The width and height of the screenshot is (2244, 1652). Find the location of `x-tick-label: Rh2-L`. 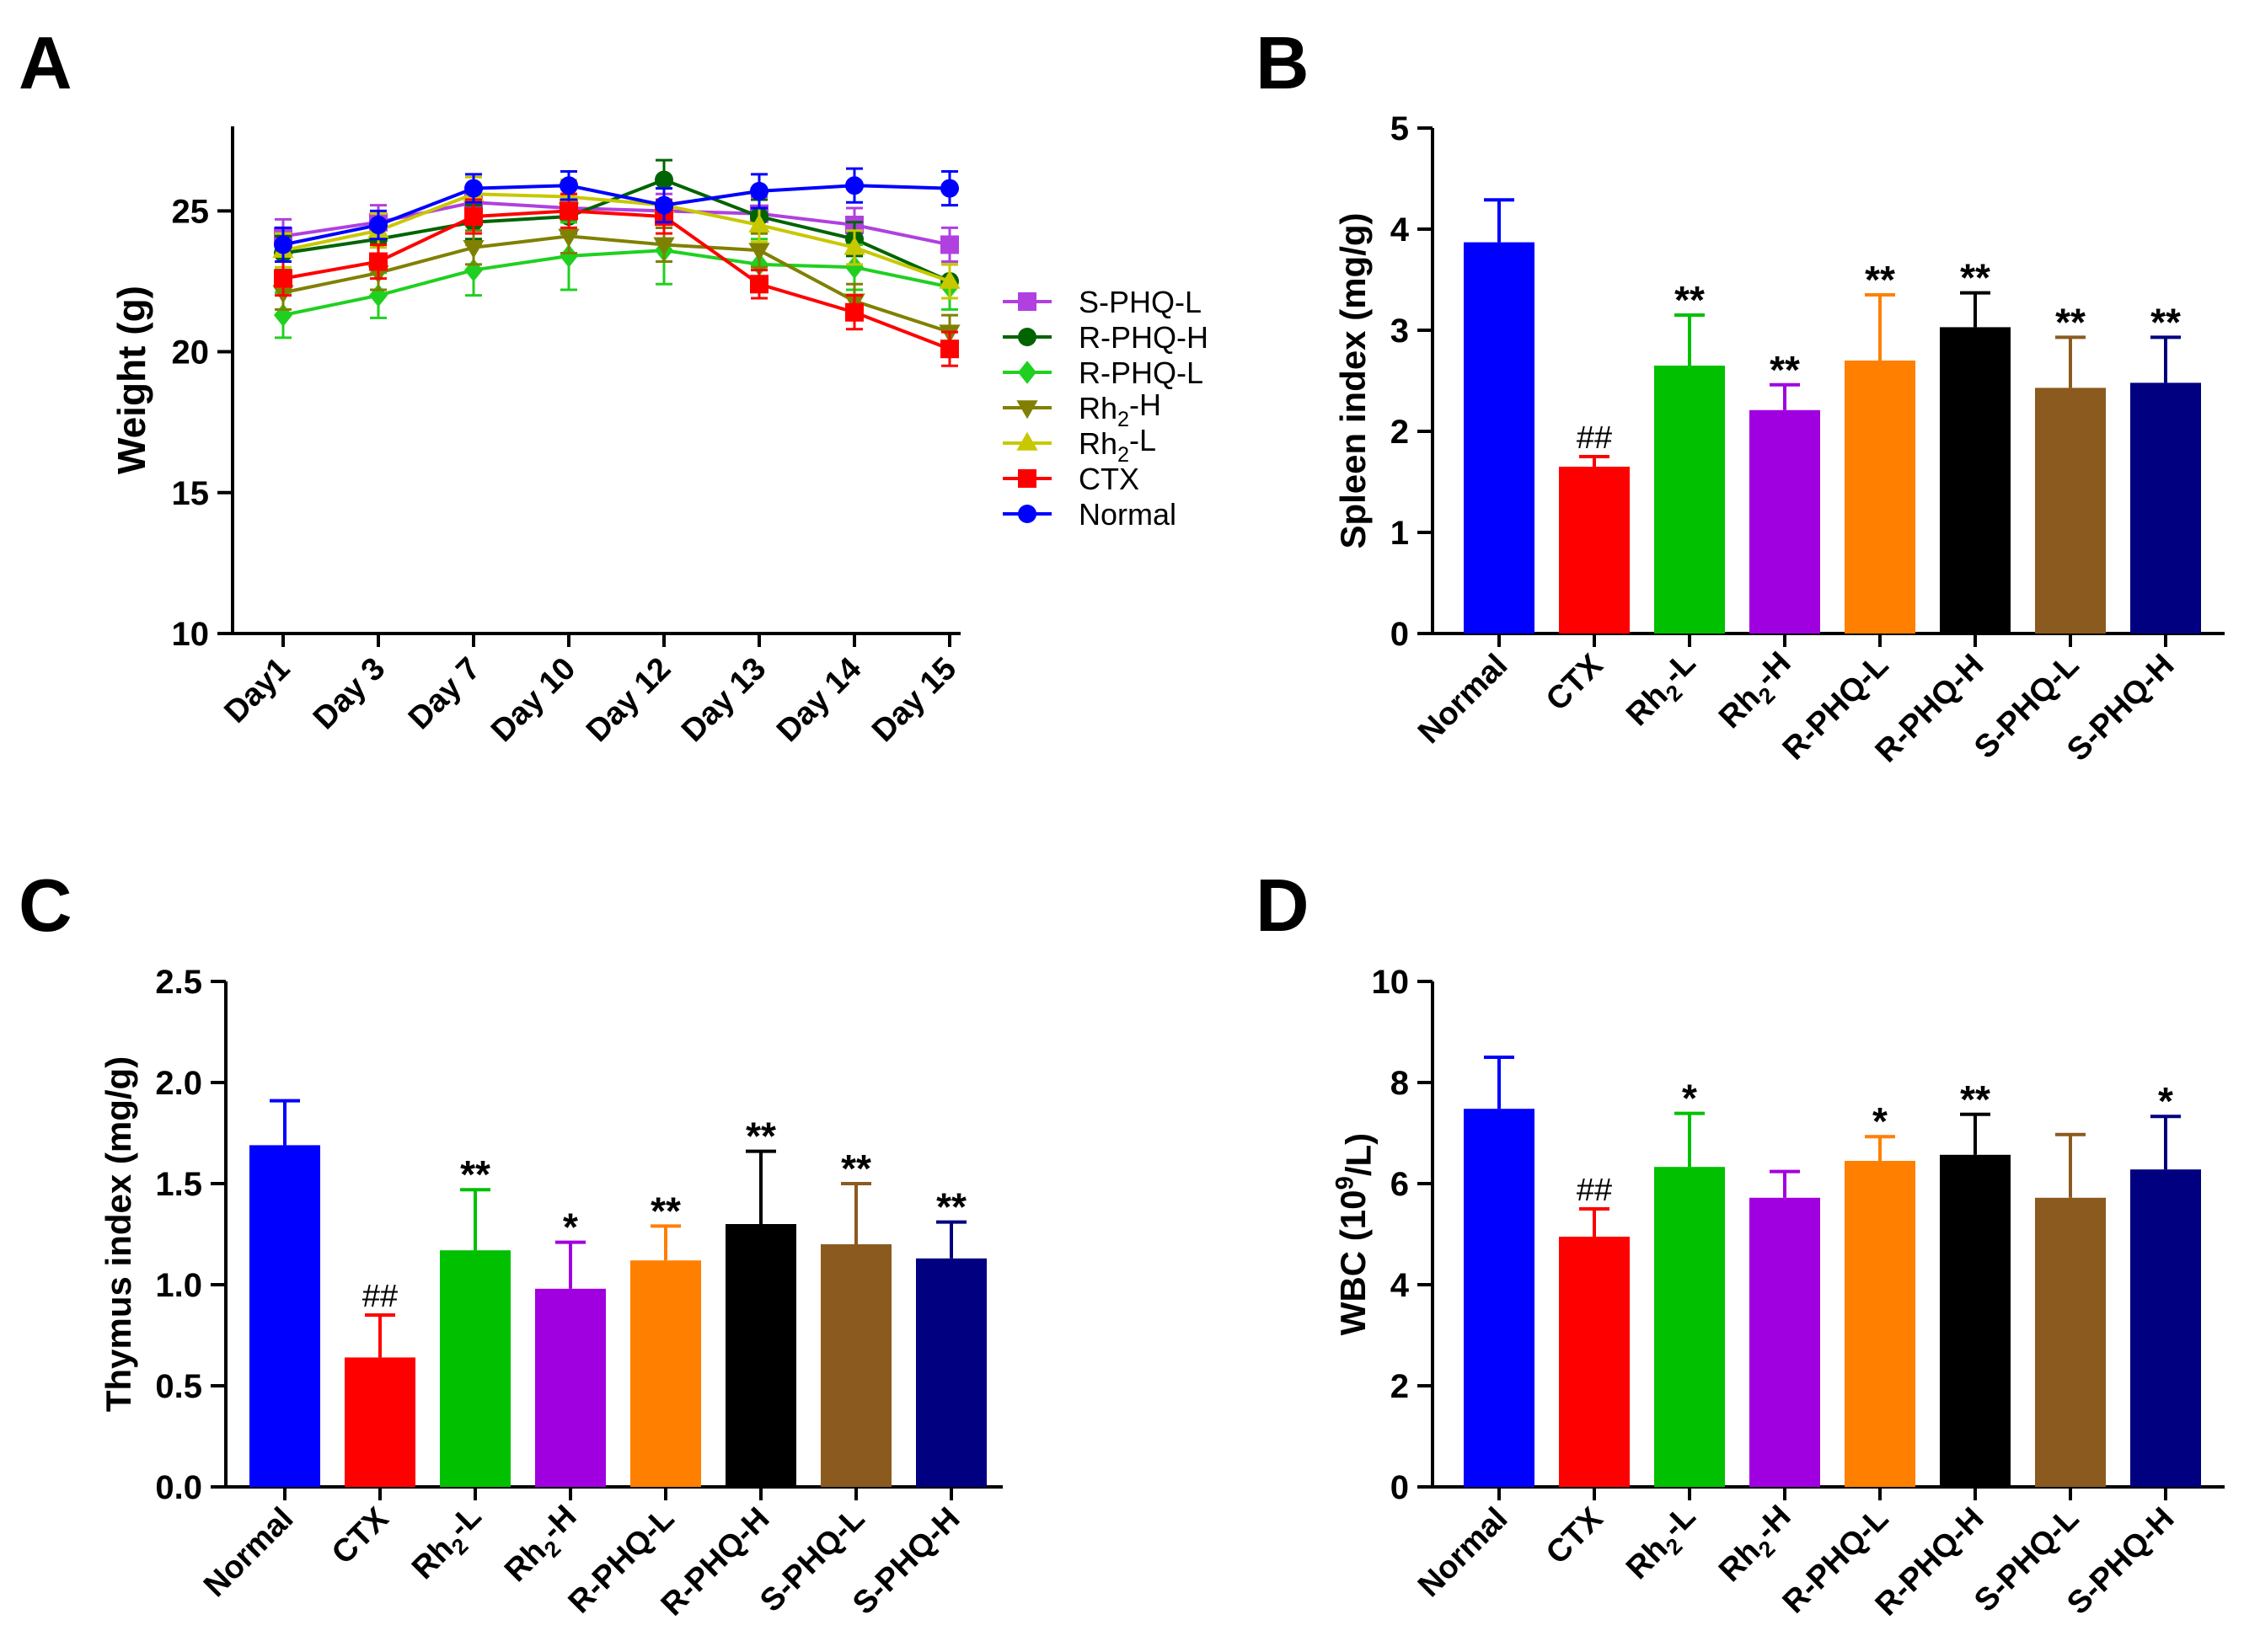

x-tick-label: Rh2-L is located at coordinates (1663, 691).